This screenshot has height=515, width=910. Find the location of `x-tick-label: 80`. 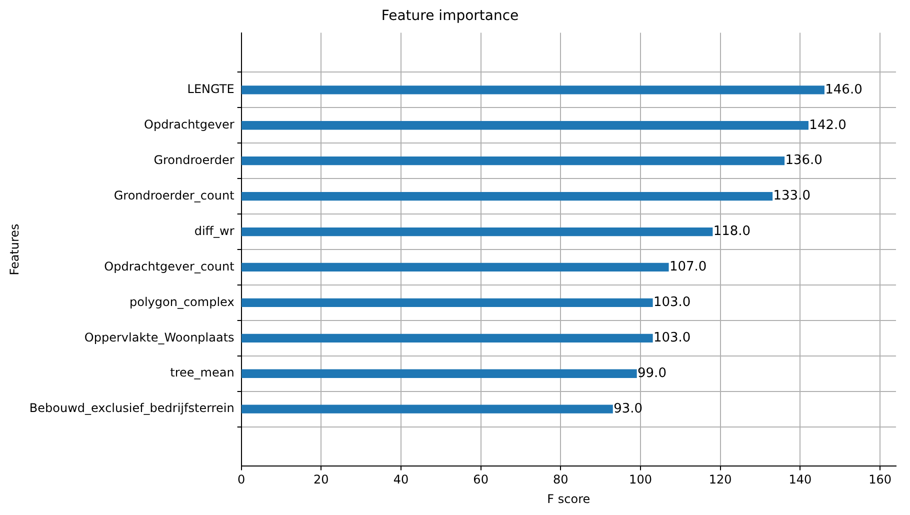

x-tick-label: 80 is located at coordinates (560, 479).